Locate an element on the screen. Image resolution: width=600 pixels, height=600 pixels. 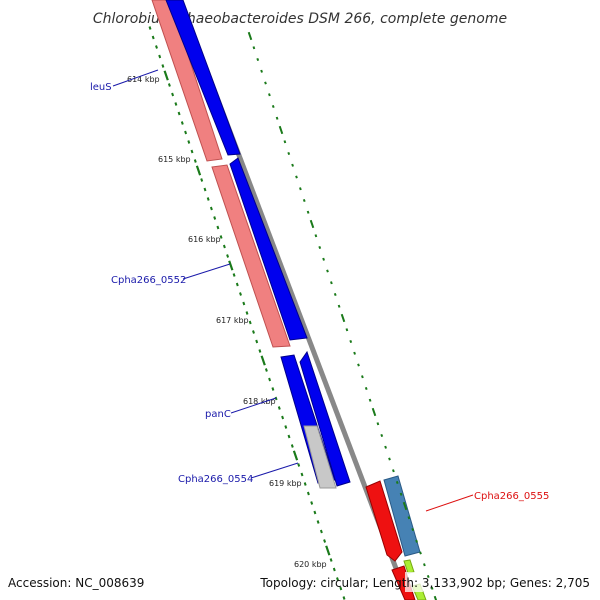
gene-label-leuS: leuS is located at coordinates (101, 87).